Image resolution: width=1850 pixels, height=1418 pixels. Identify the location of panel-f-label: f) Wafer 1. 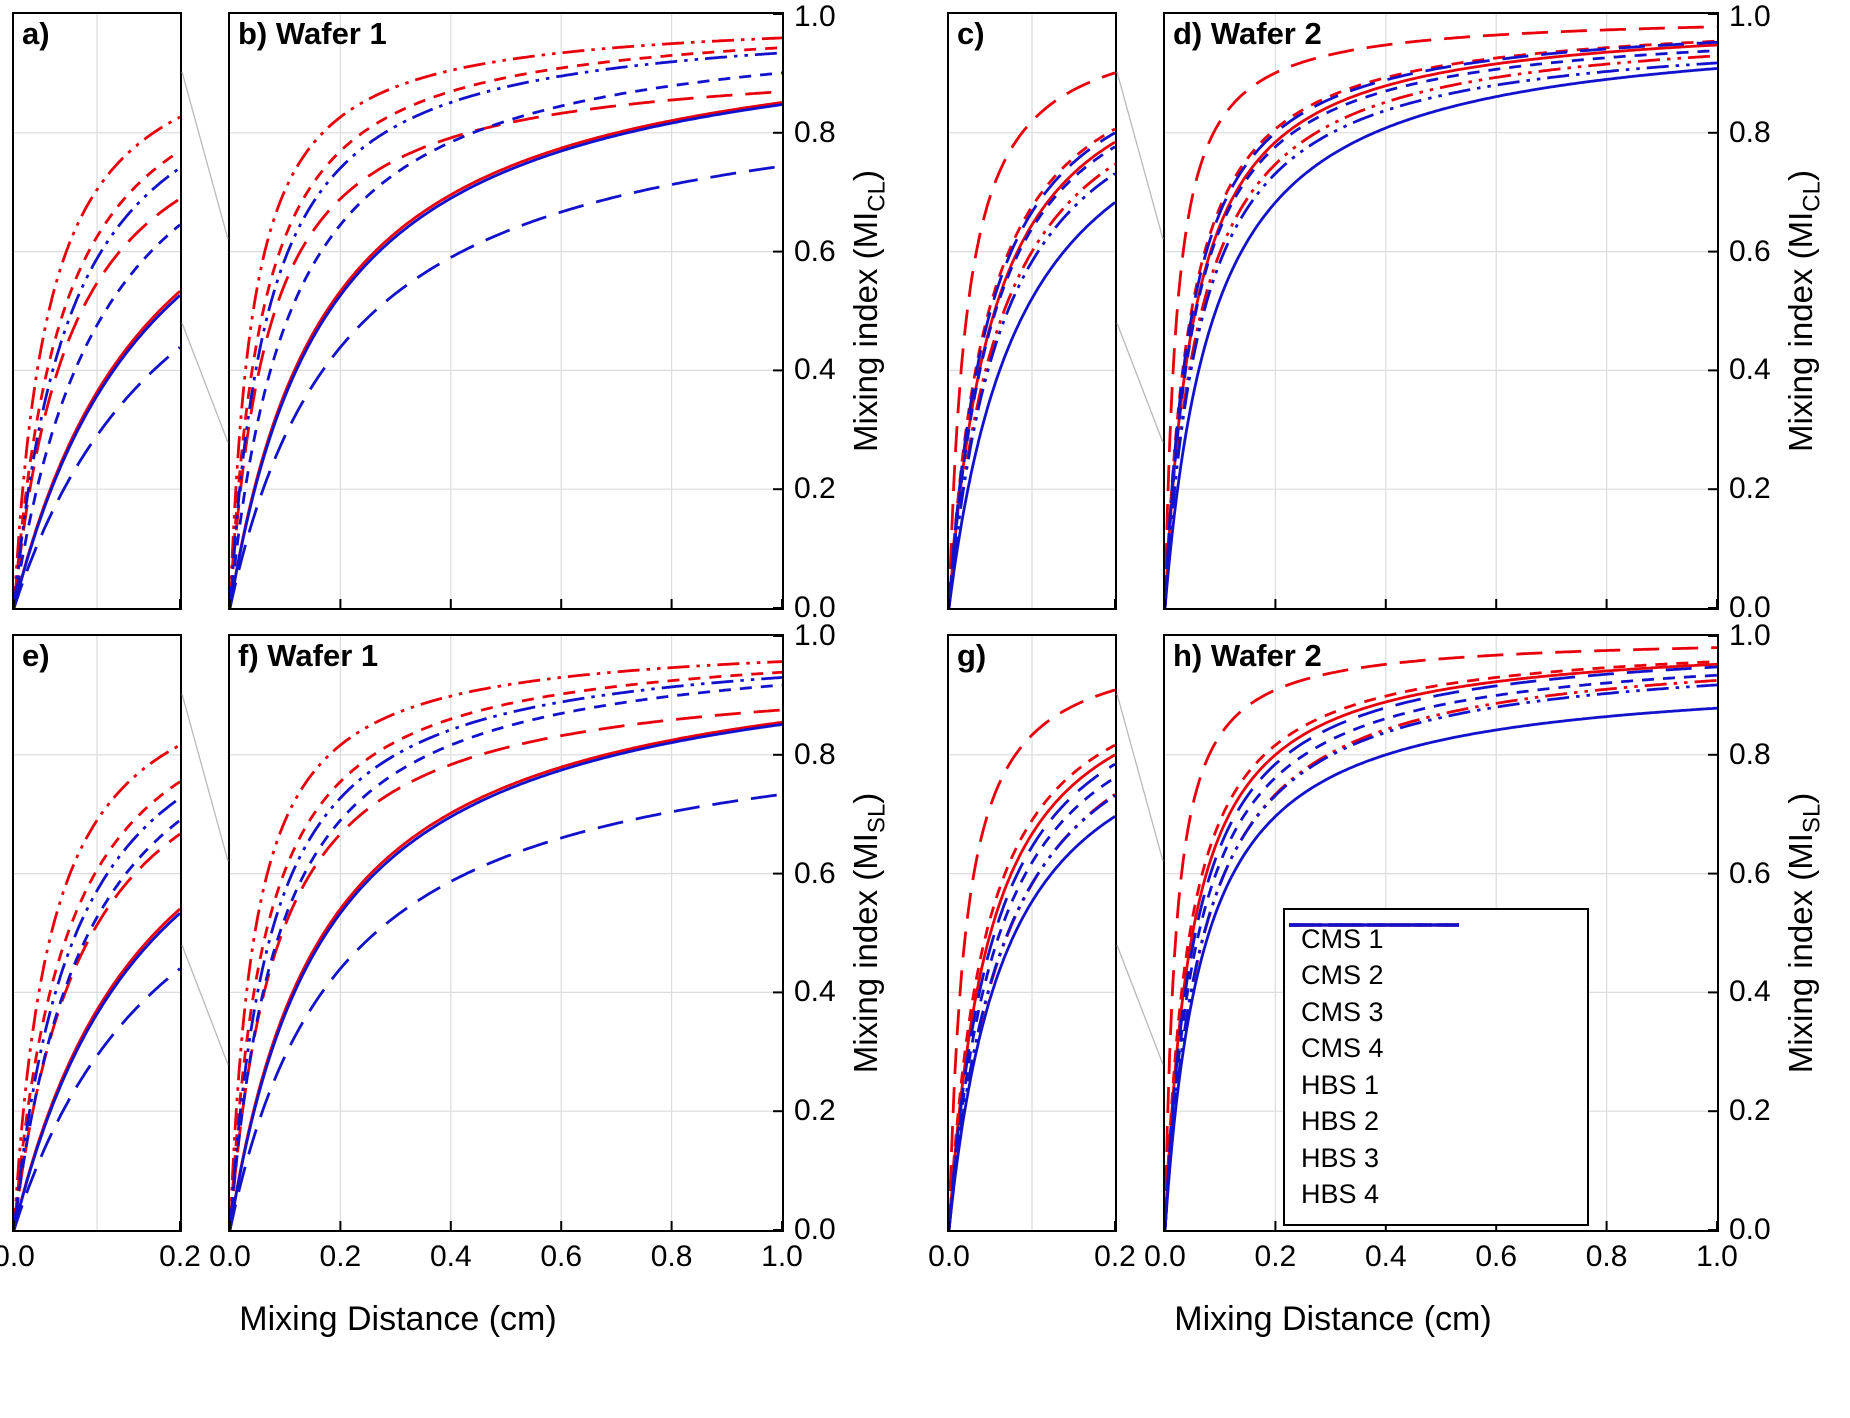
(308, 656).